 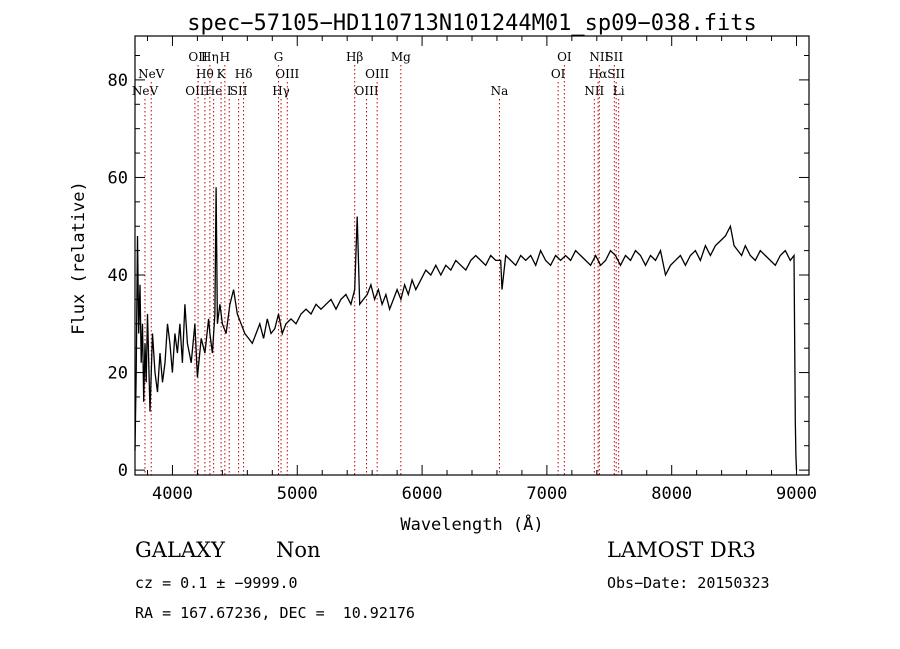 I want to click on observation-date: Obs−Date: 20150323, so click(x=688, y=583).